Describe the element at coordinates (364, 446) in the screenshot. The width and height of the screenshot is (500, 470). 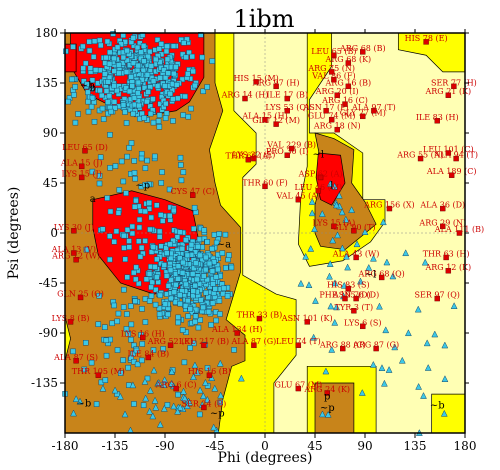
I see `x-tick-label: 90` at that location.